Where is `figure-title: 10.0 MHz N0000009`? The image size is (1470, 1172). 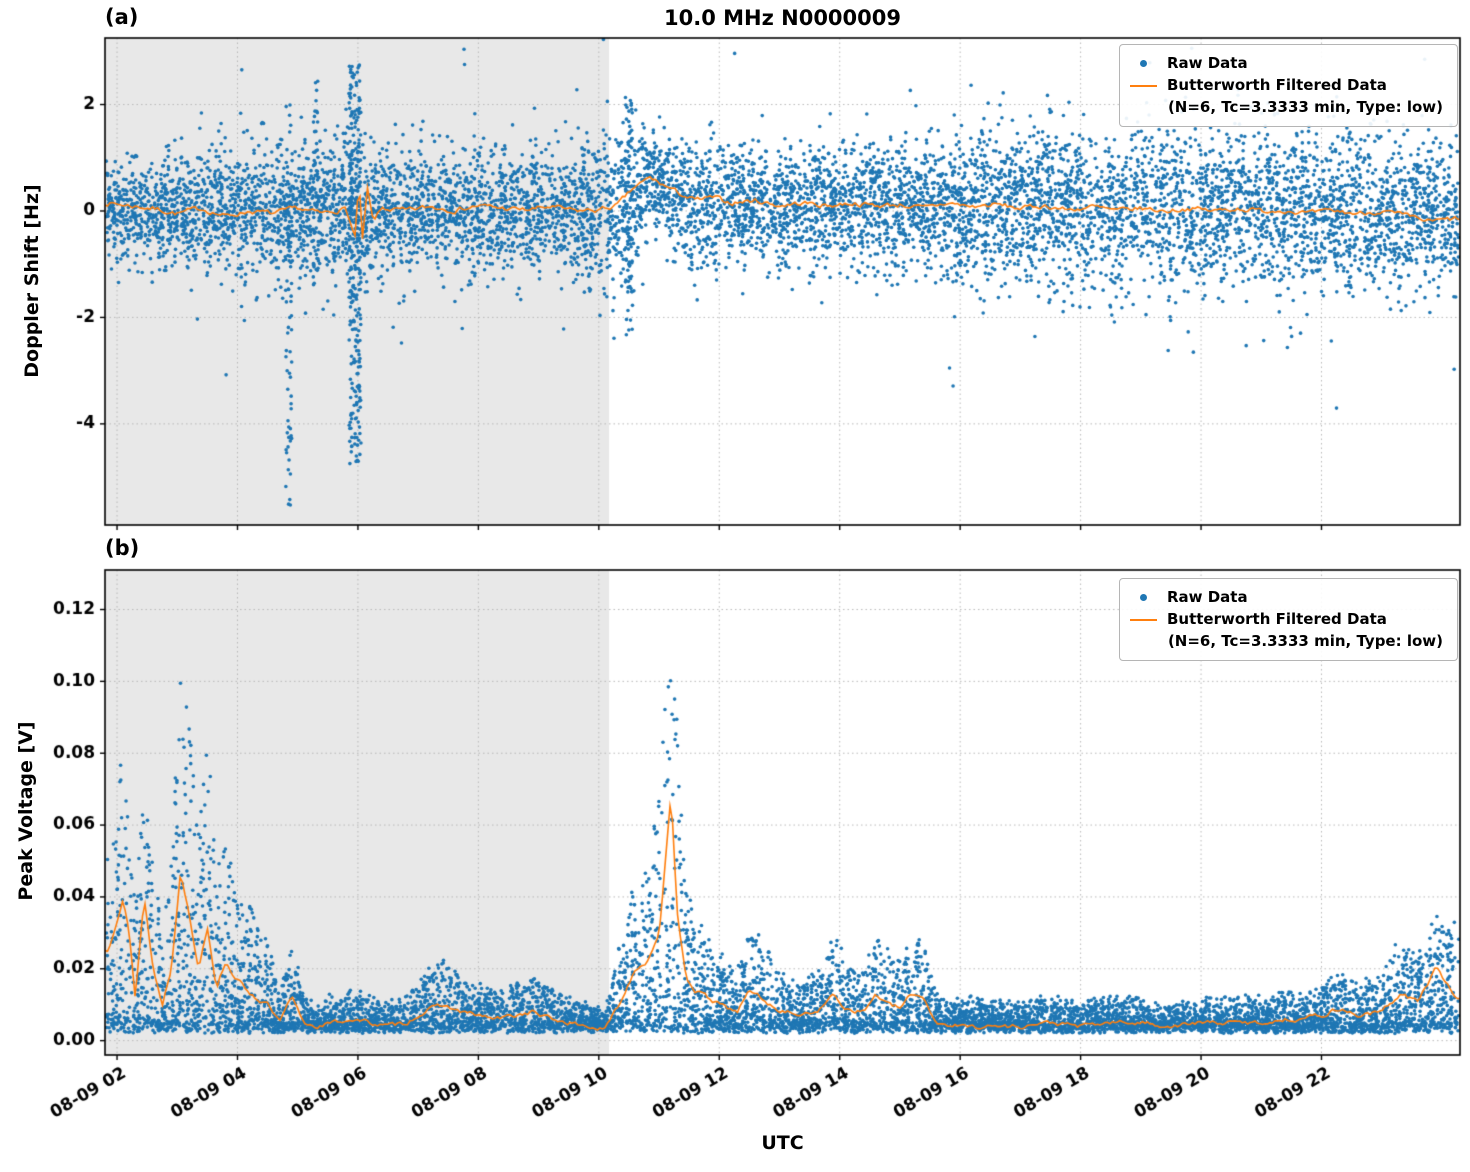 figure-title: 10.0 MHz N0000009 is located at coordinates (782, 18).